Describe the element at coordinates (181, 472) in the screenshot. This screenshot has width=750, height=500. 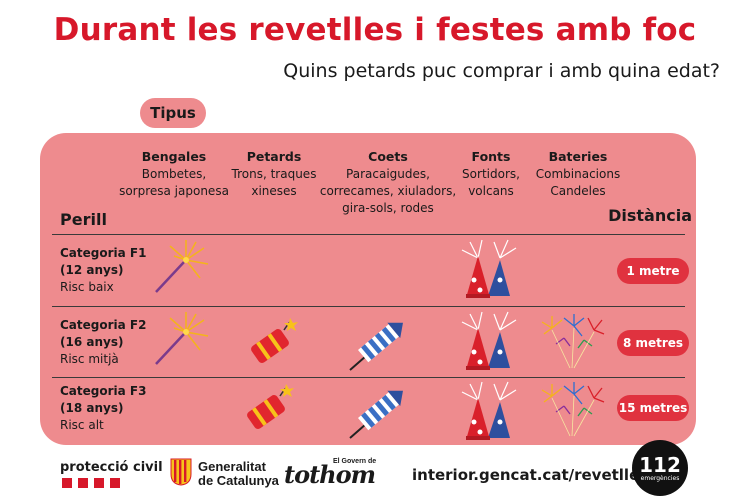
I see `generalitat-shield-icon` at that location.